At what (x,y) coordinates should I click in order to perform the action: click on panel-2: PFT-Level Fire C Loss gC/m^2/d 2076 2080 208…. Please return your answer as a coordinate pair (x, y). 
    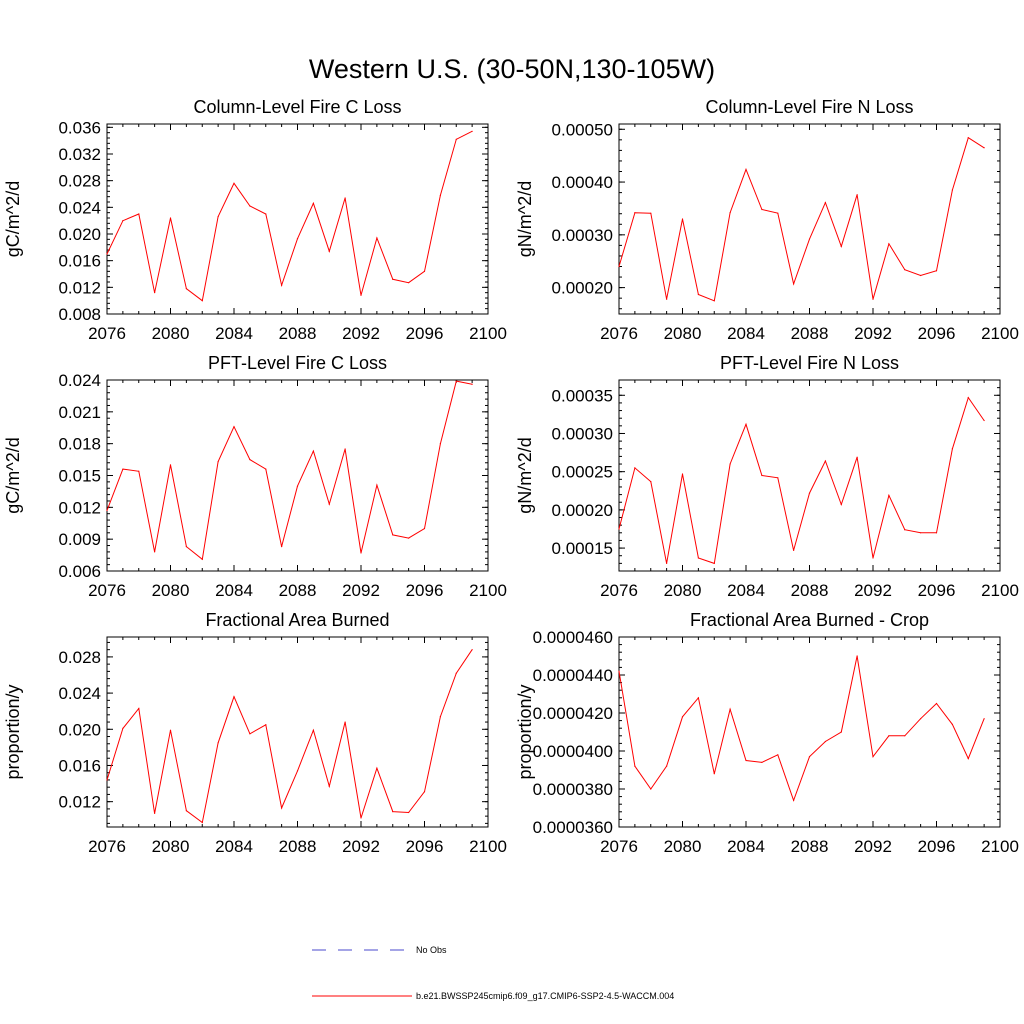
    Looking at the image, I should click on (255, 476).